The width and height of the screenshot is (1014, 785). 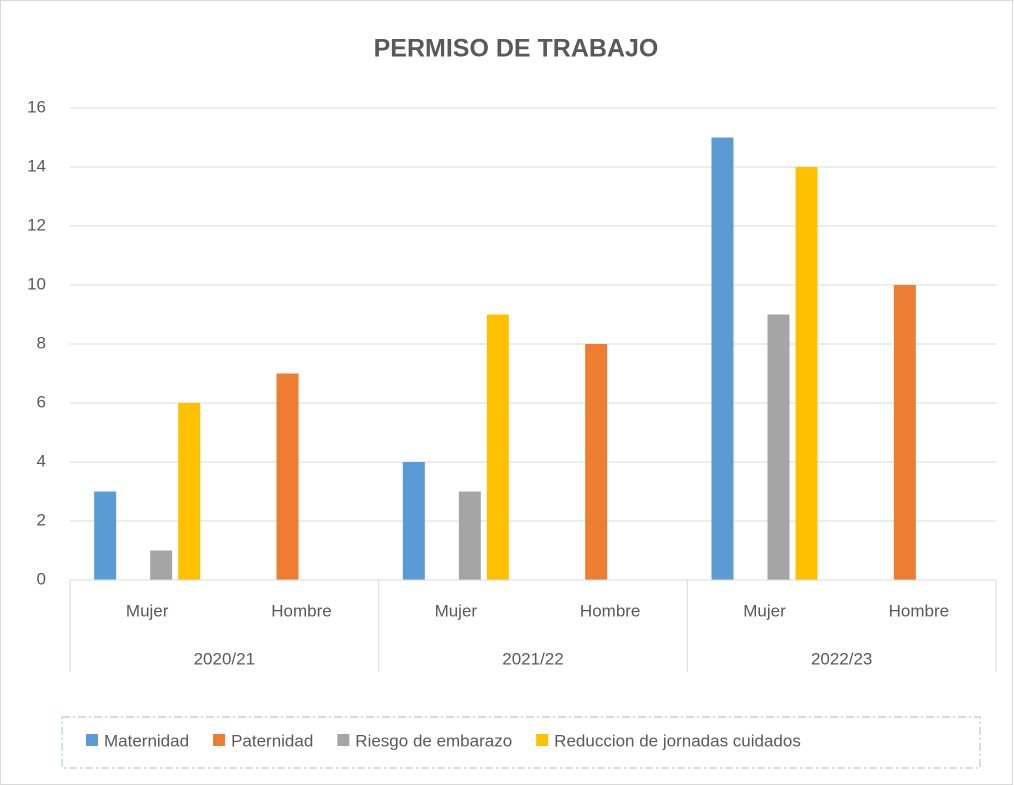 I want to click on group-label: 2022/23, so click(x=841, y=658).